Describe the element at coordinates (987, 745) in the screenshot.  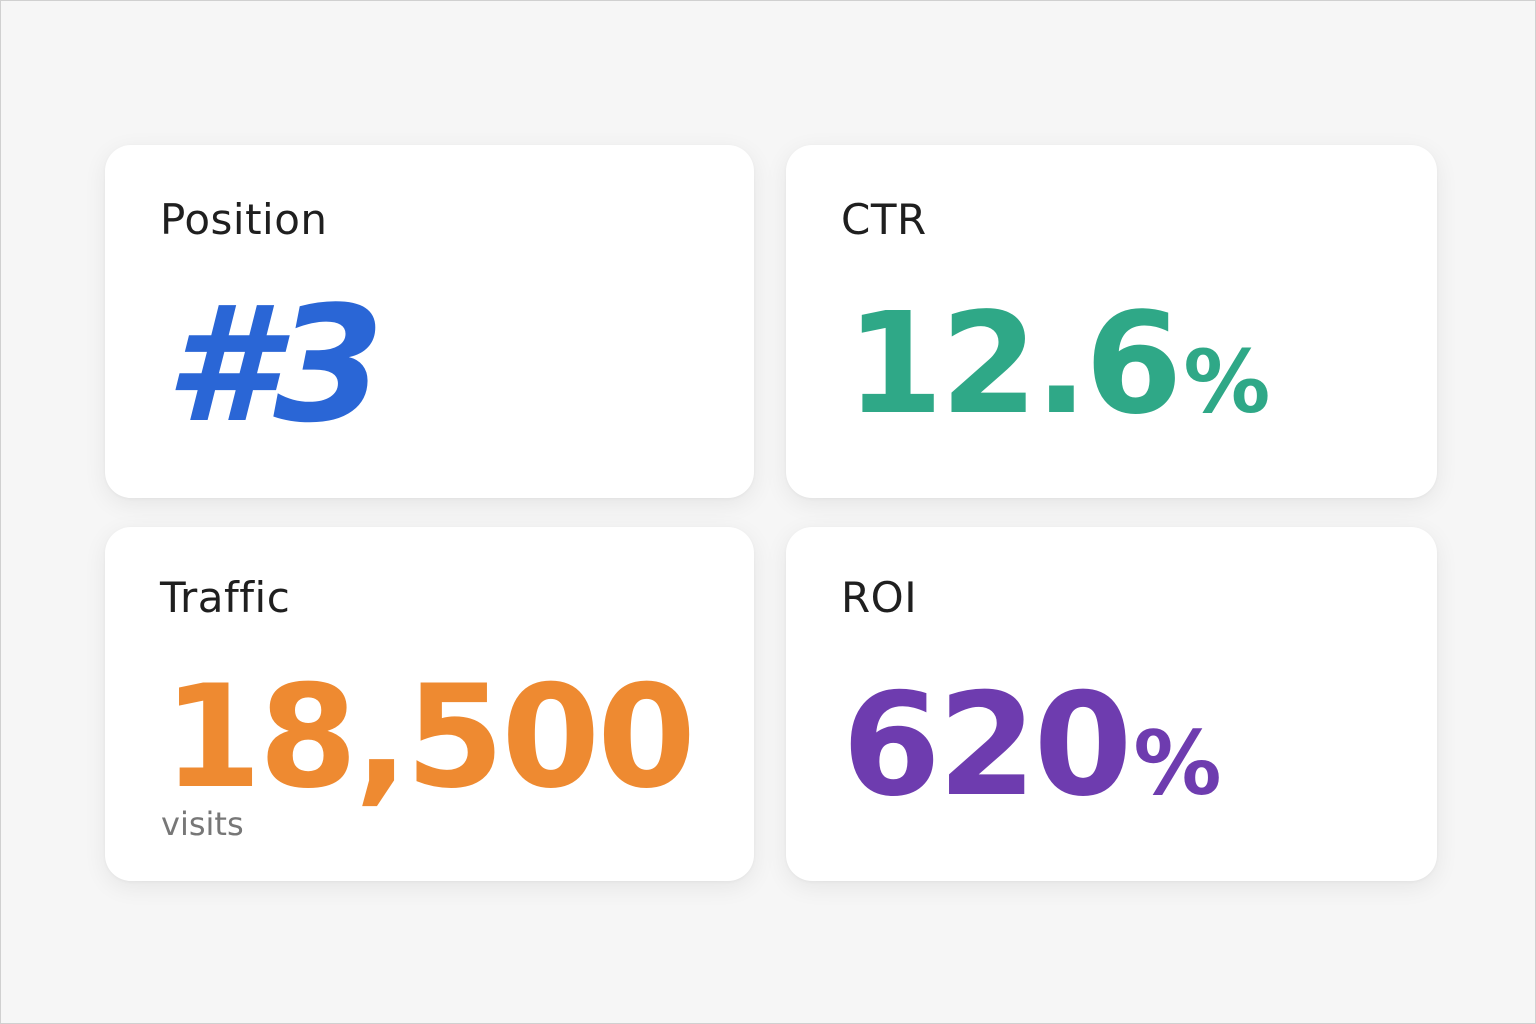
I see `roi-value: 620` at that location.